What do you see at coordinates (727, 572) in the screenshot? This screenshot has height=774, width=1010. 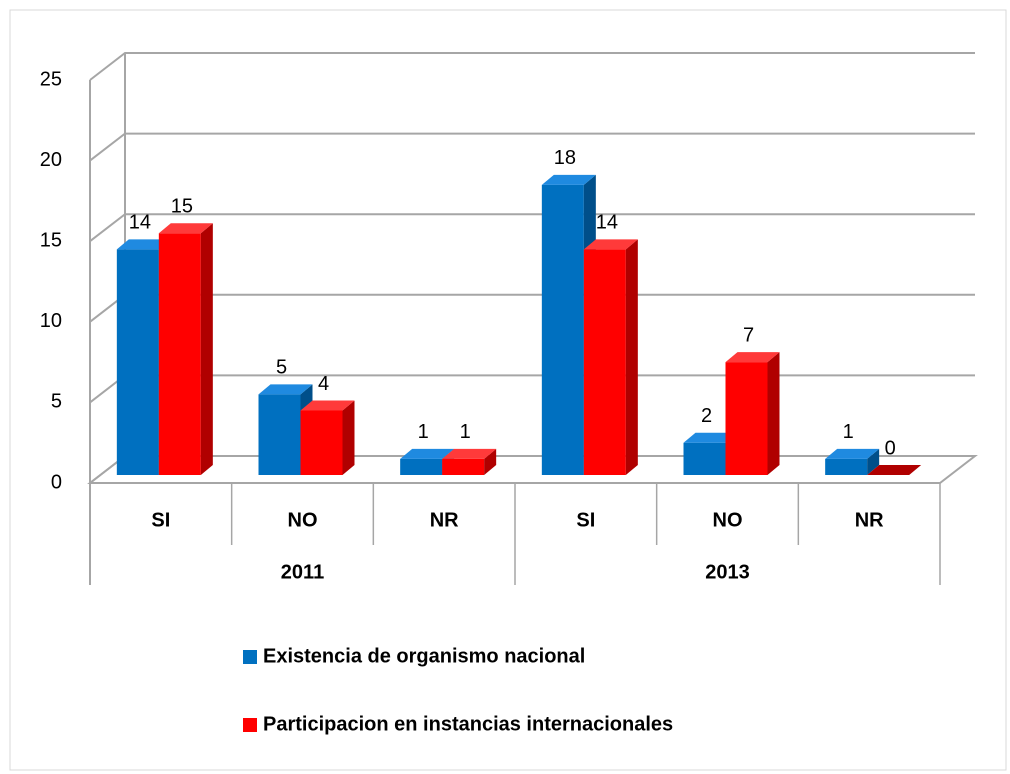 I see `group-label: 2013` at bounding box center [727, 572].